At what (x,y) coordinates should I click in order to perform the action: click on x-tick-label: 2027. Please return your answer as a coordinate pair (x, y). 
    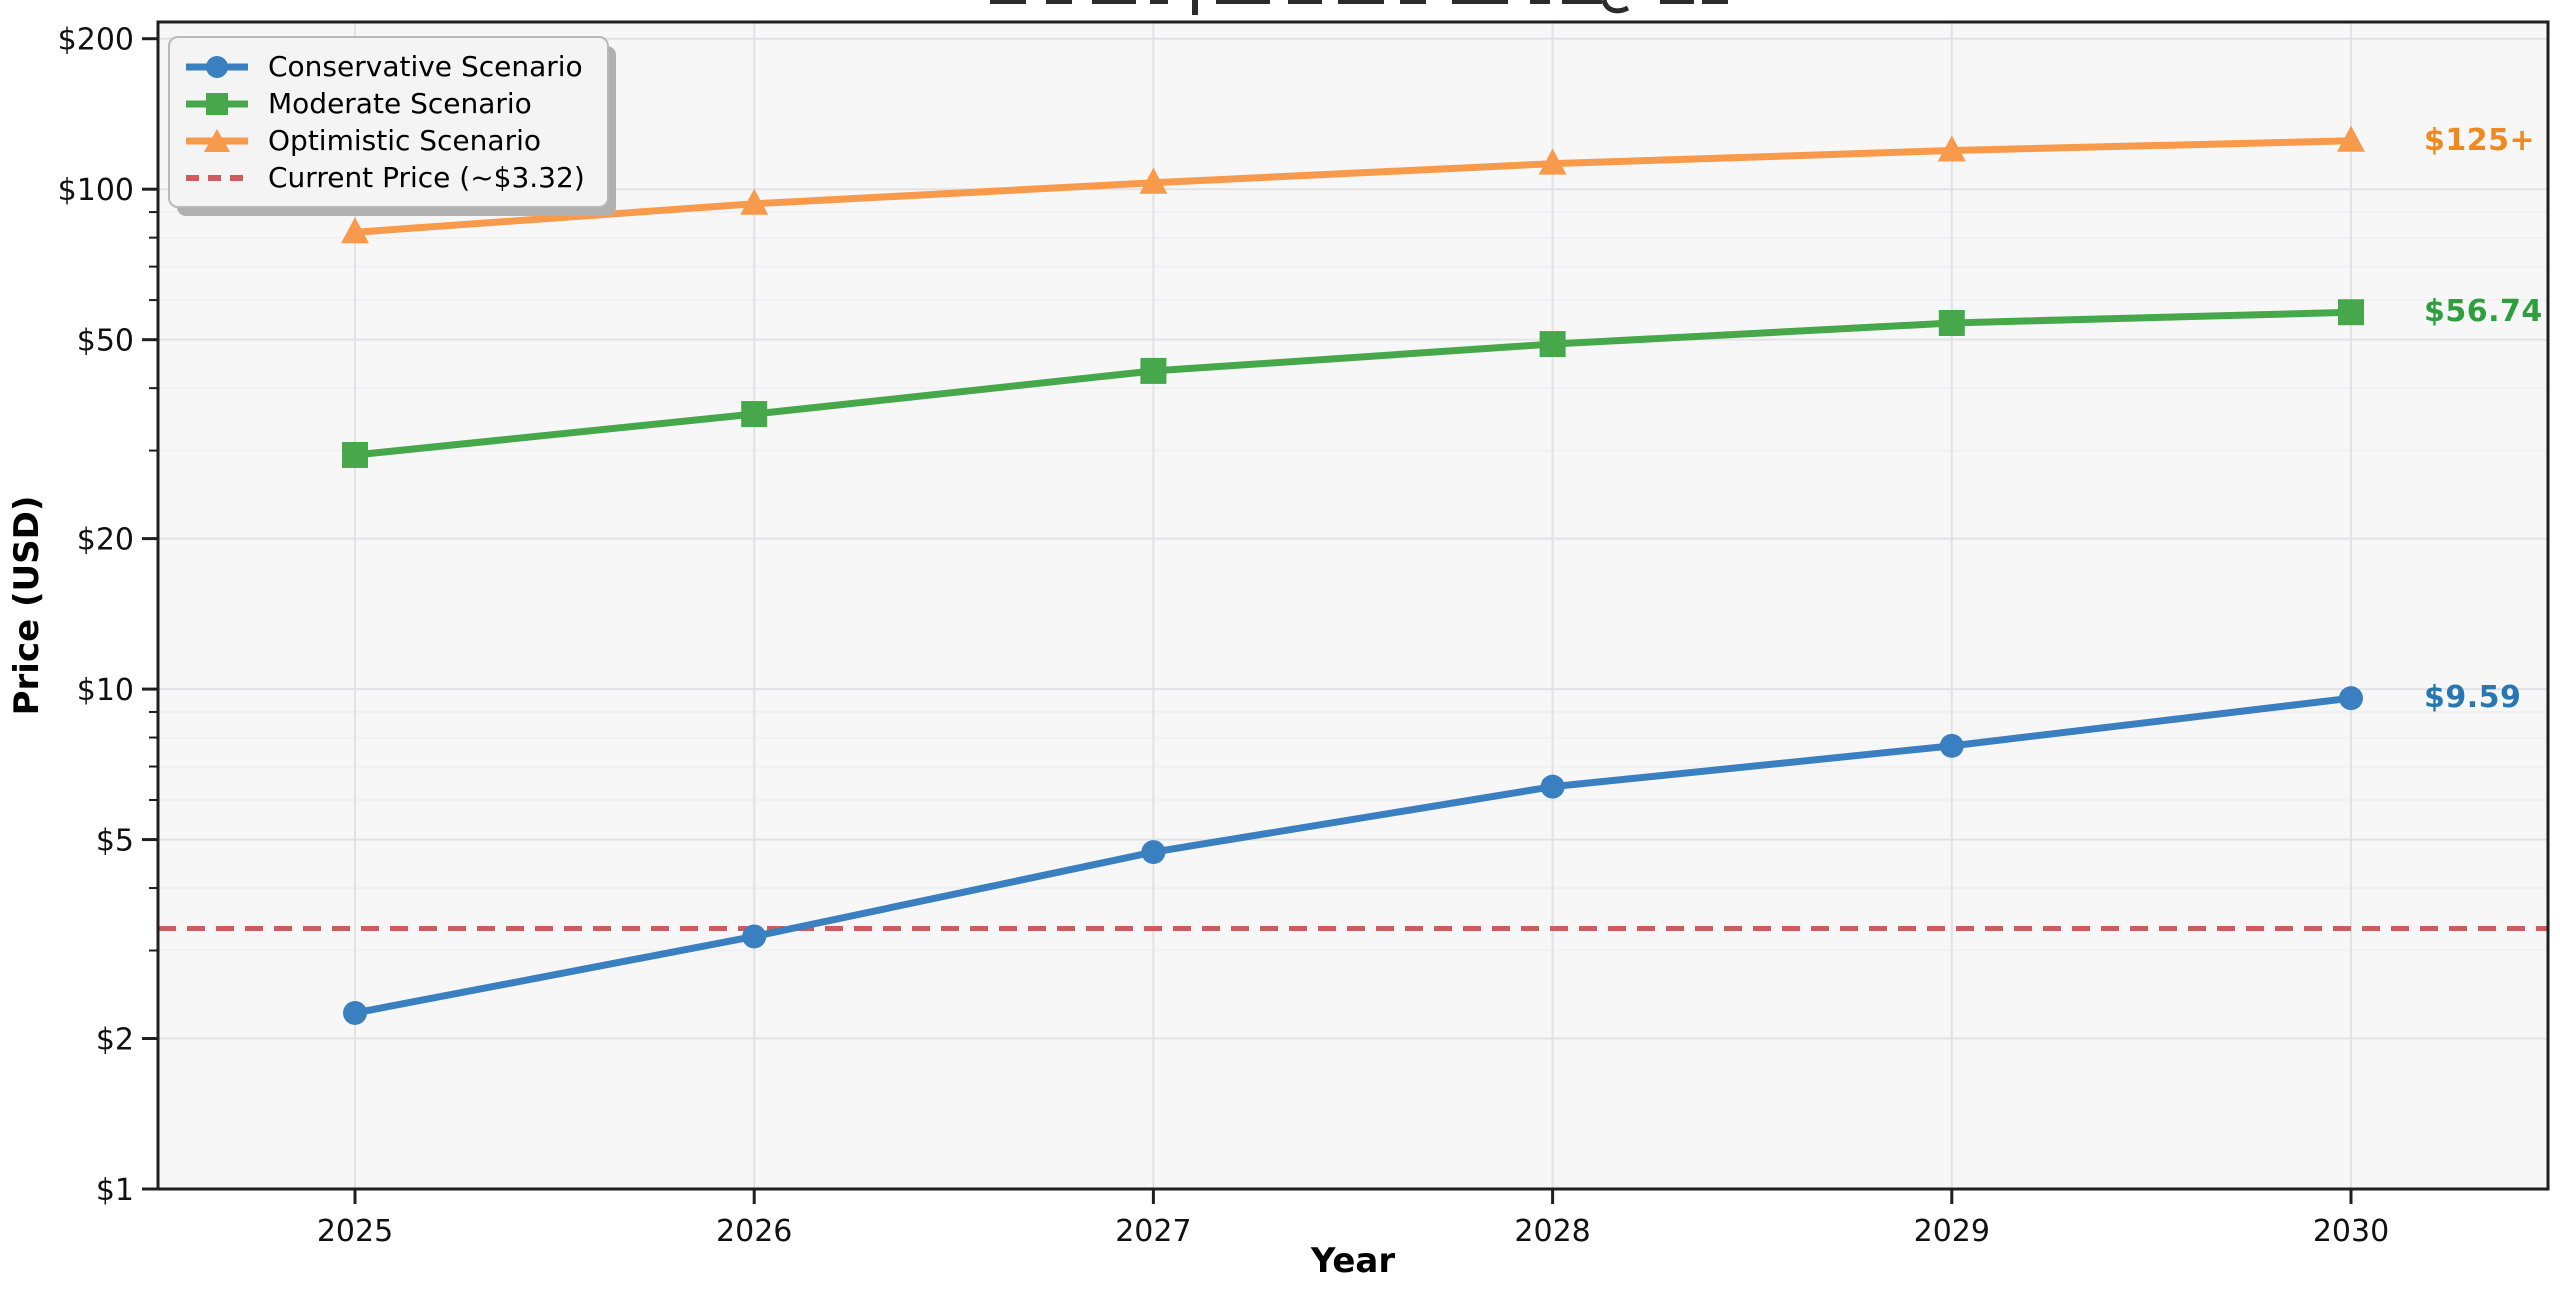
    Looking at the image, I should click on (1153, 1231).